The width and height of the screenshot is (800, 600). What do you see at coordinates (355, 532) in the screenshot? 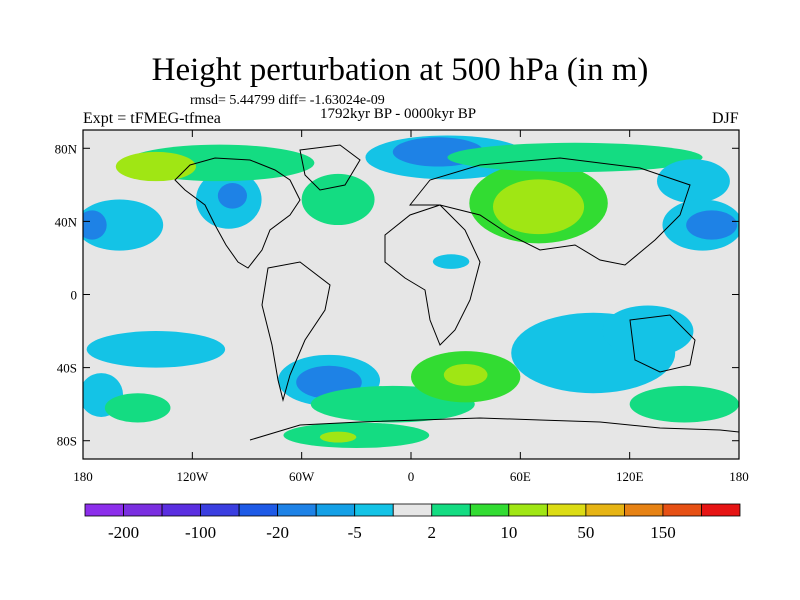
I see `colorbar-label: -5` at bounding box center [355, 532].